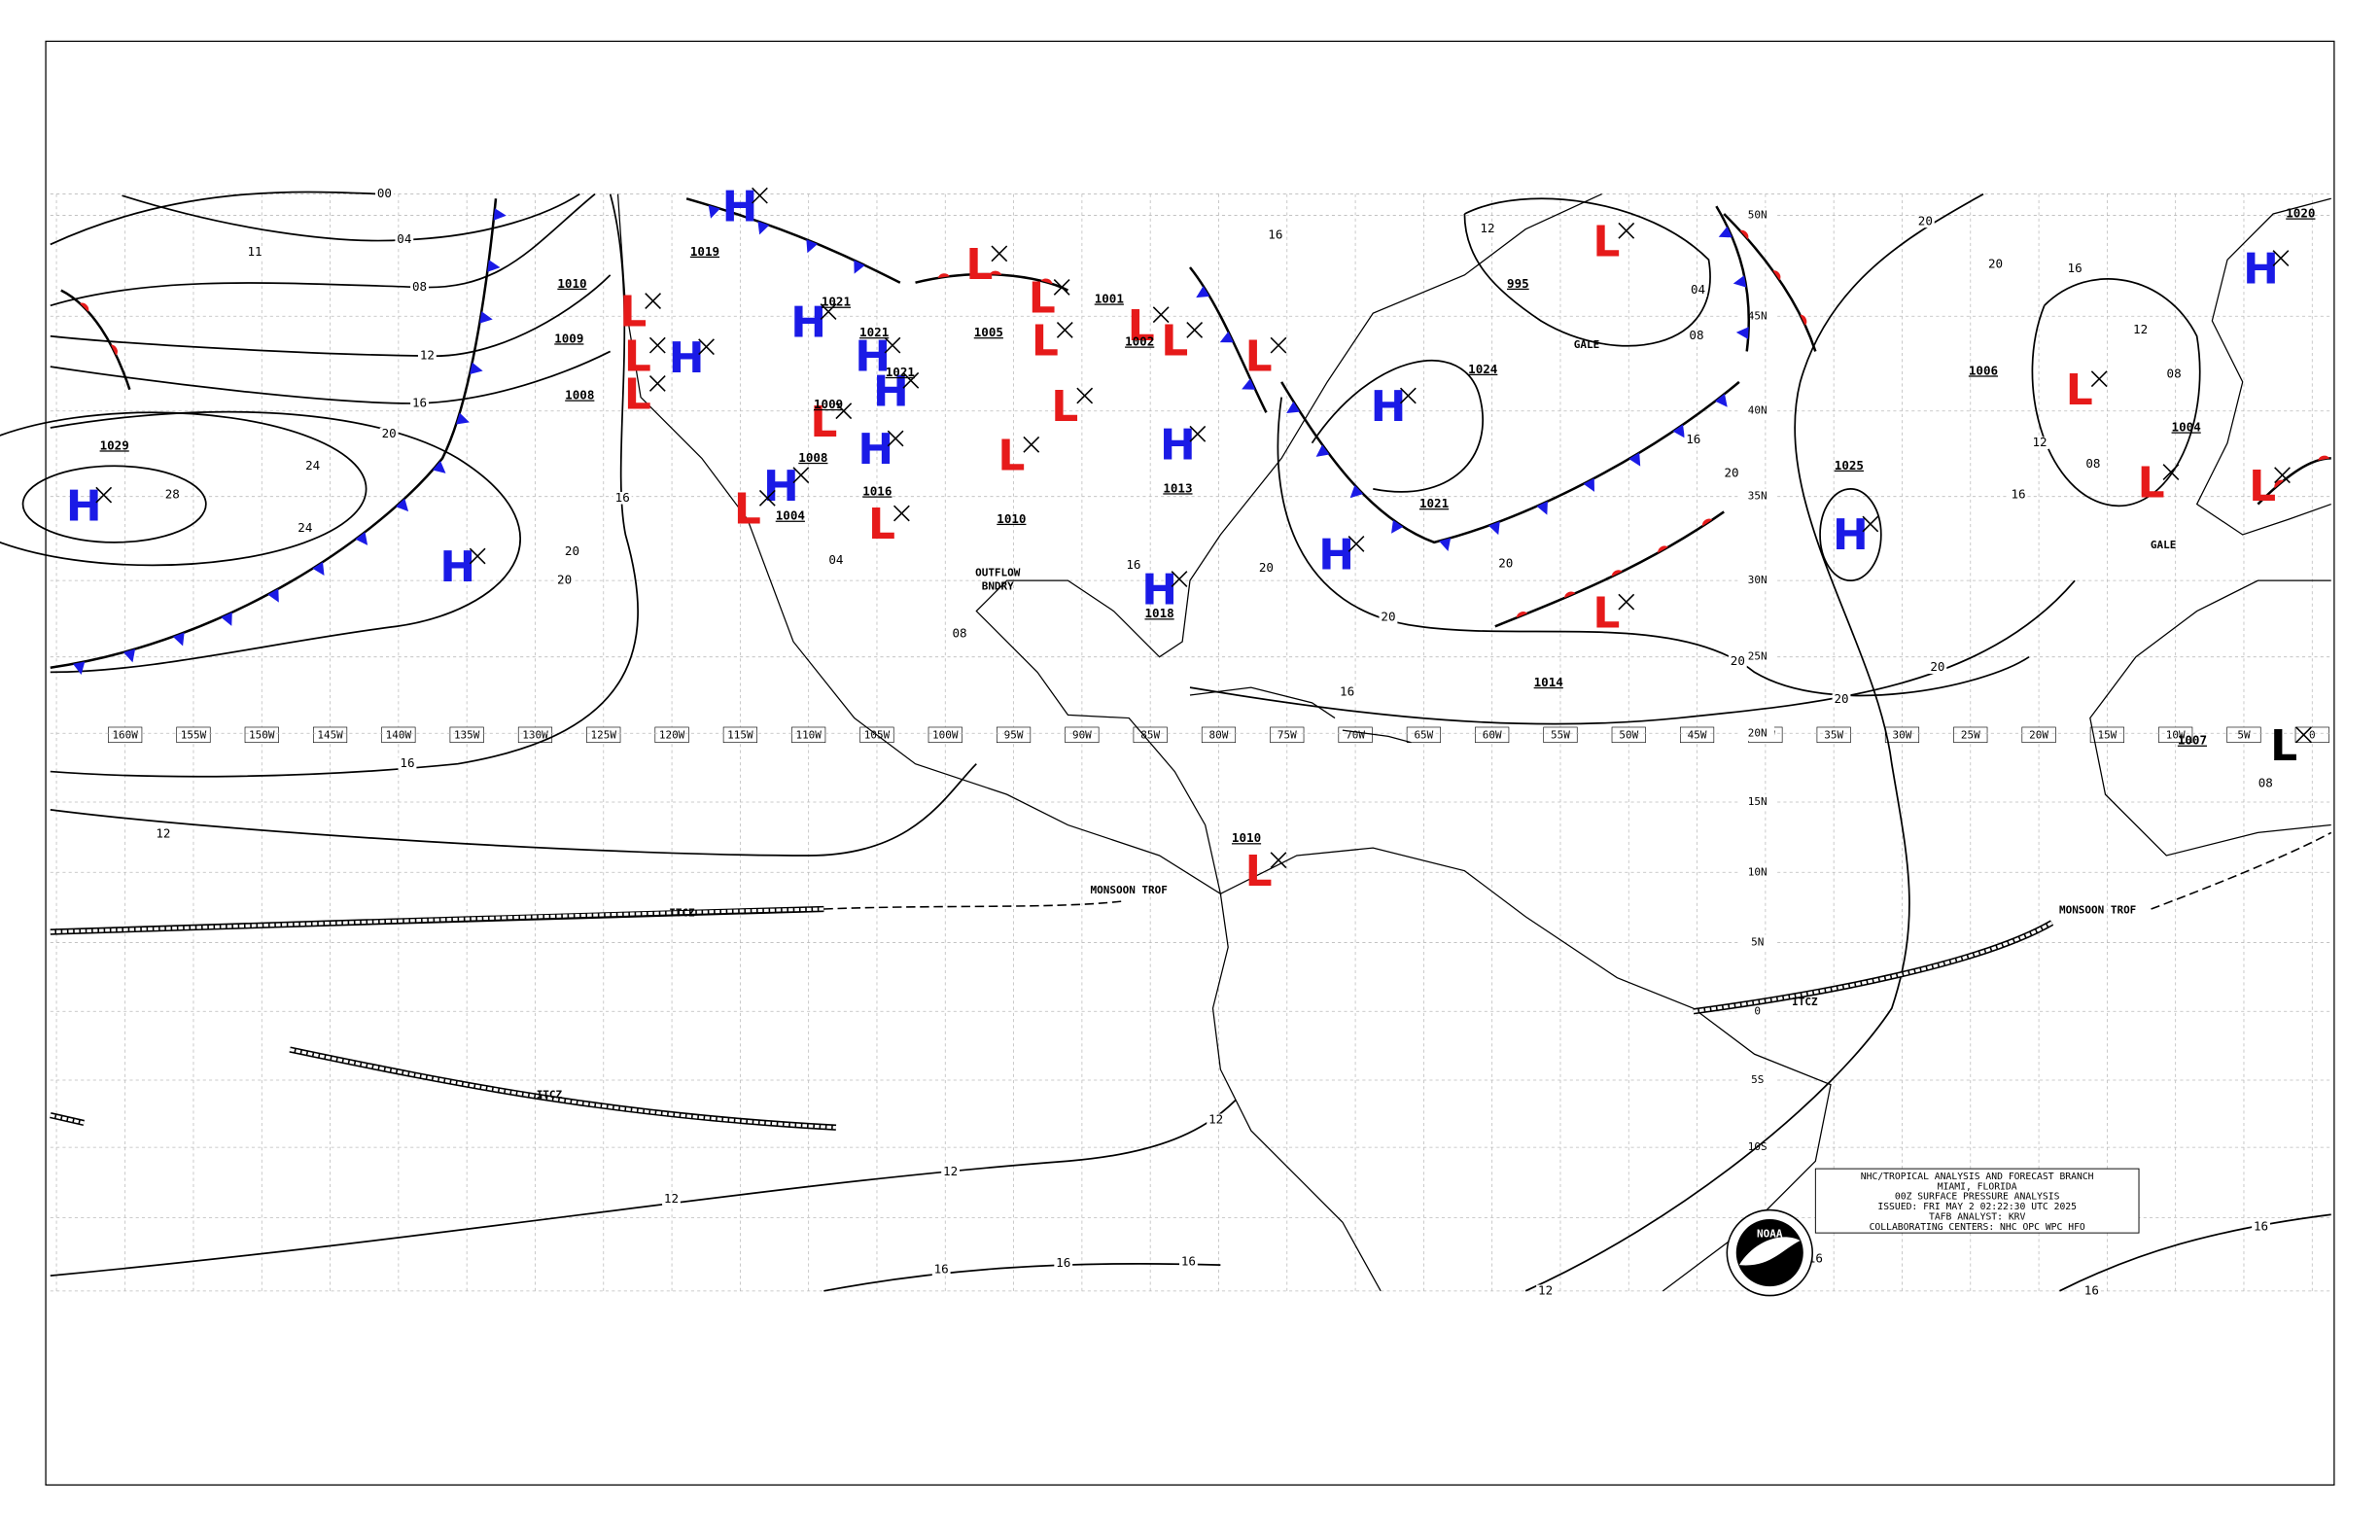 The image size is (2380, 1540). What do you see at coordinates (1757, 1079) in the screenshot?
I see `latitude-label: 5S` at bounding box center [1757, 1079].